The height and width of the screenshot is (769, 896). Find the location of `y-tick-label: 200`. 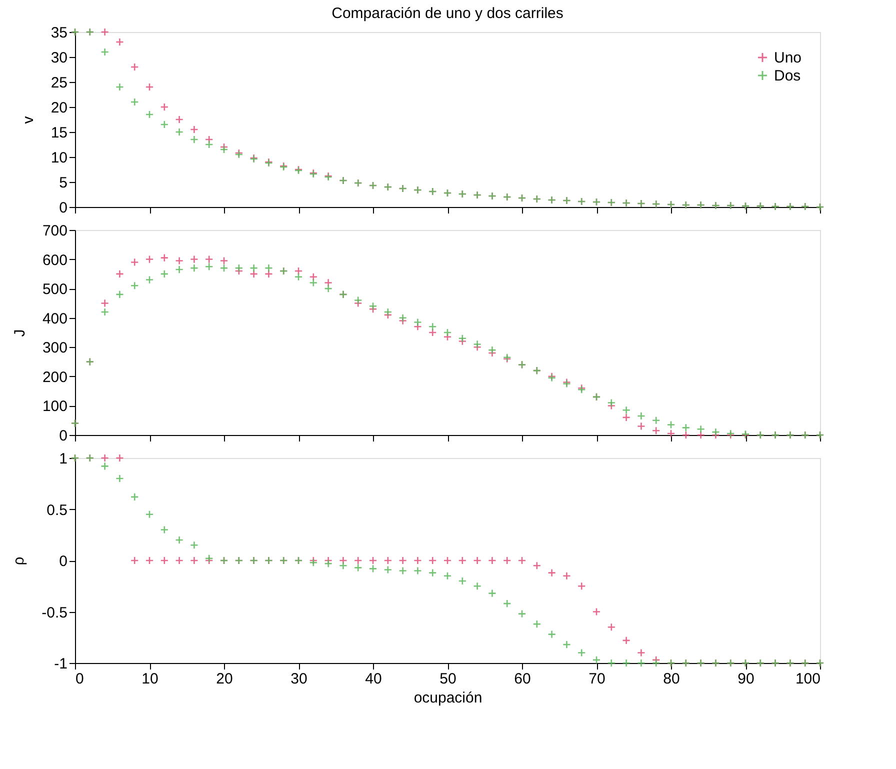

y-tick-label: 200 is located at coordinates (55, 377).